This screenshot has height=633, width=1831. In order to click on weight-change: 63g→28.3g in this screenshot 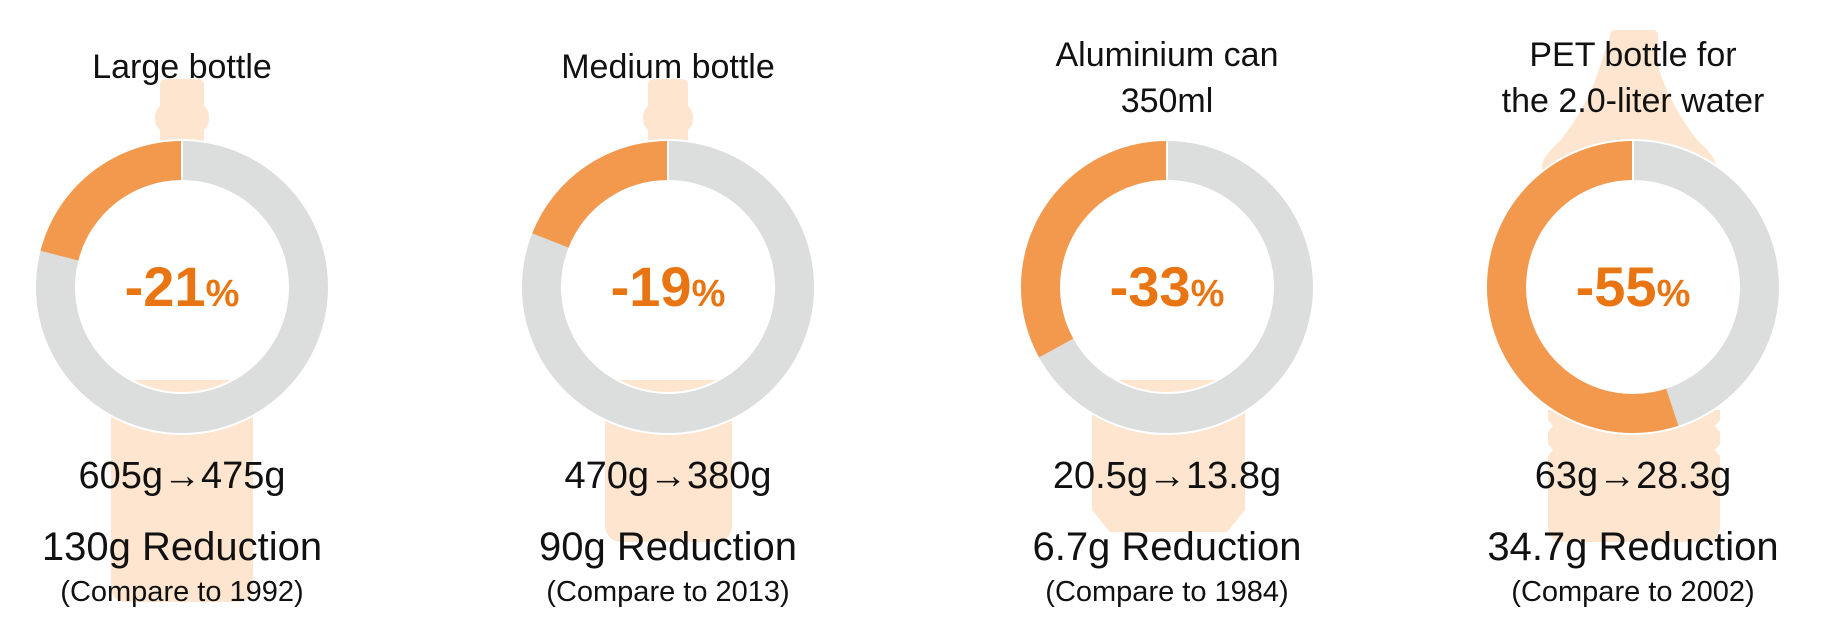, I will do `click(1633, 476)`.